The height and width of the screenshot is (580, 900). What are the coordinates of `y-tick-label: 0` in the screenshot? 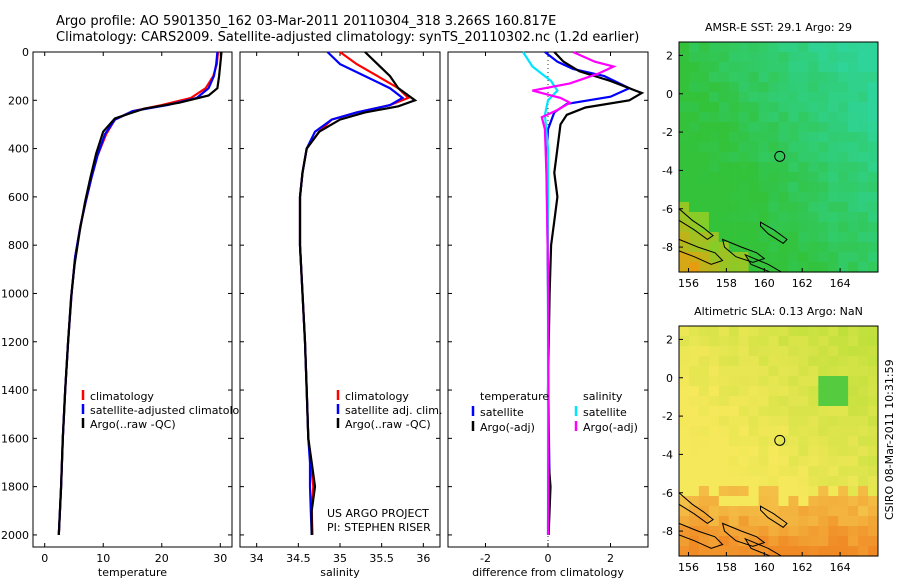 It's located at (25, 52).